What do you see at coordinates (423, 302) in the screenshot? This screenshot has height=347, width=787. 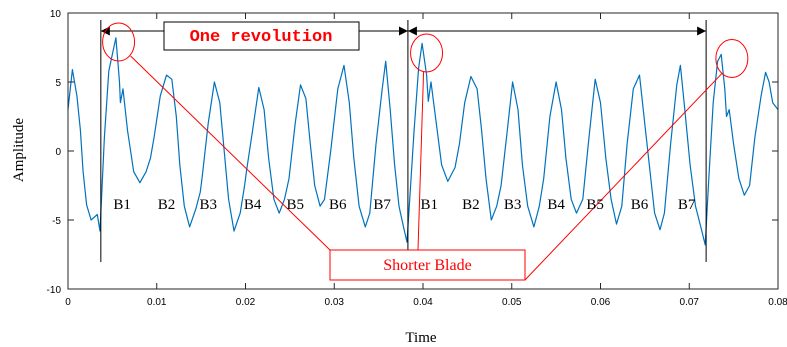 I see `x-tick-label-4: 0.04` at bounding box center [423, 302].